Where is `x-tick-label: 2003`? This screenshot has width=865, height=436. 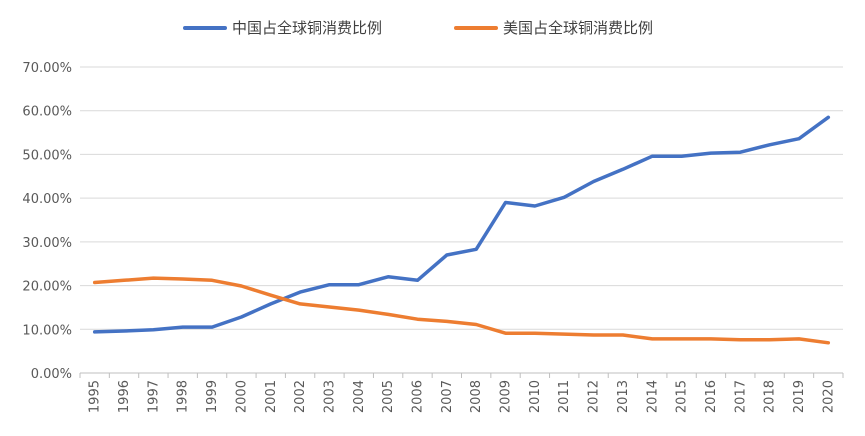 x-tick-label: 2003 is located at coordinates (329, 396).